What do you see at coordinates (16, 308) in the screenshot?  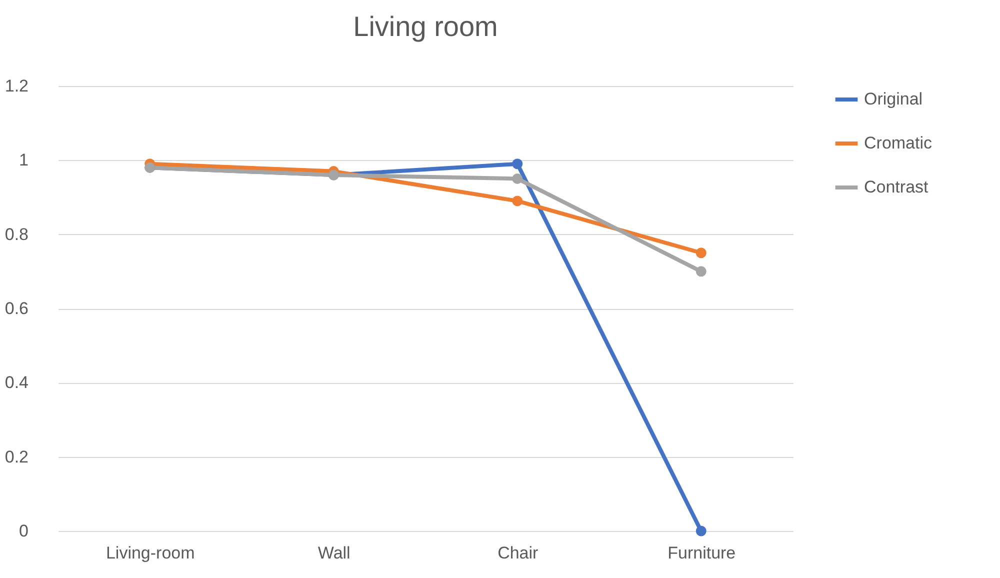 I see `y-tick-label: 0.6` at bounding box center [16, 308].